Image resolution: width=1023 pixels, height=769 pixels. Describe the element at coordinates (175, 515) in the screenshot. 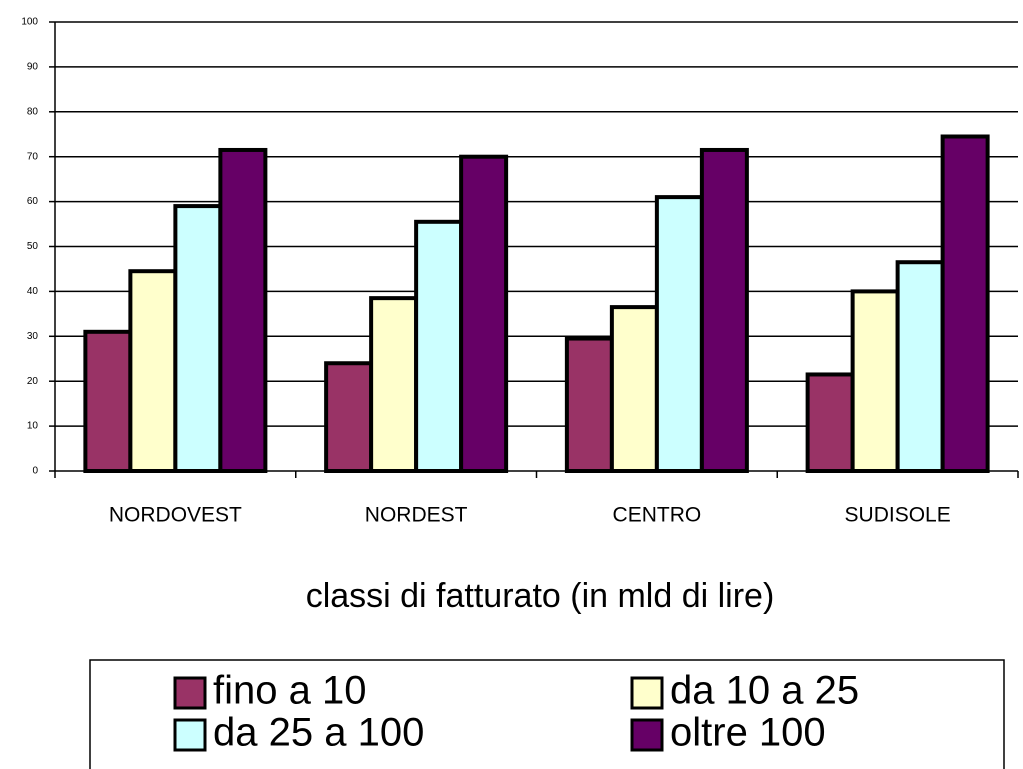

I see `x-tick-label: NORDOVEST` at that location.